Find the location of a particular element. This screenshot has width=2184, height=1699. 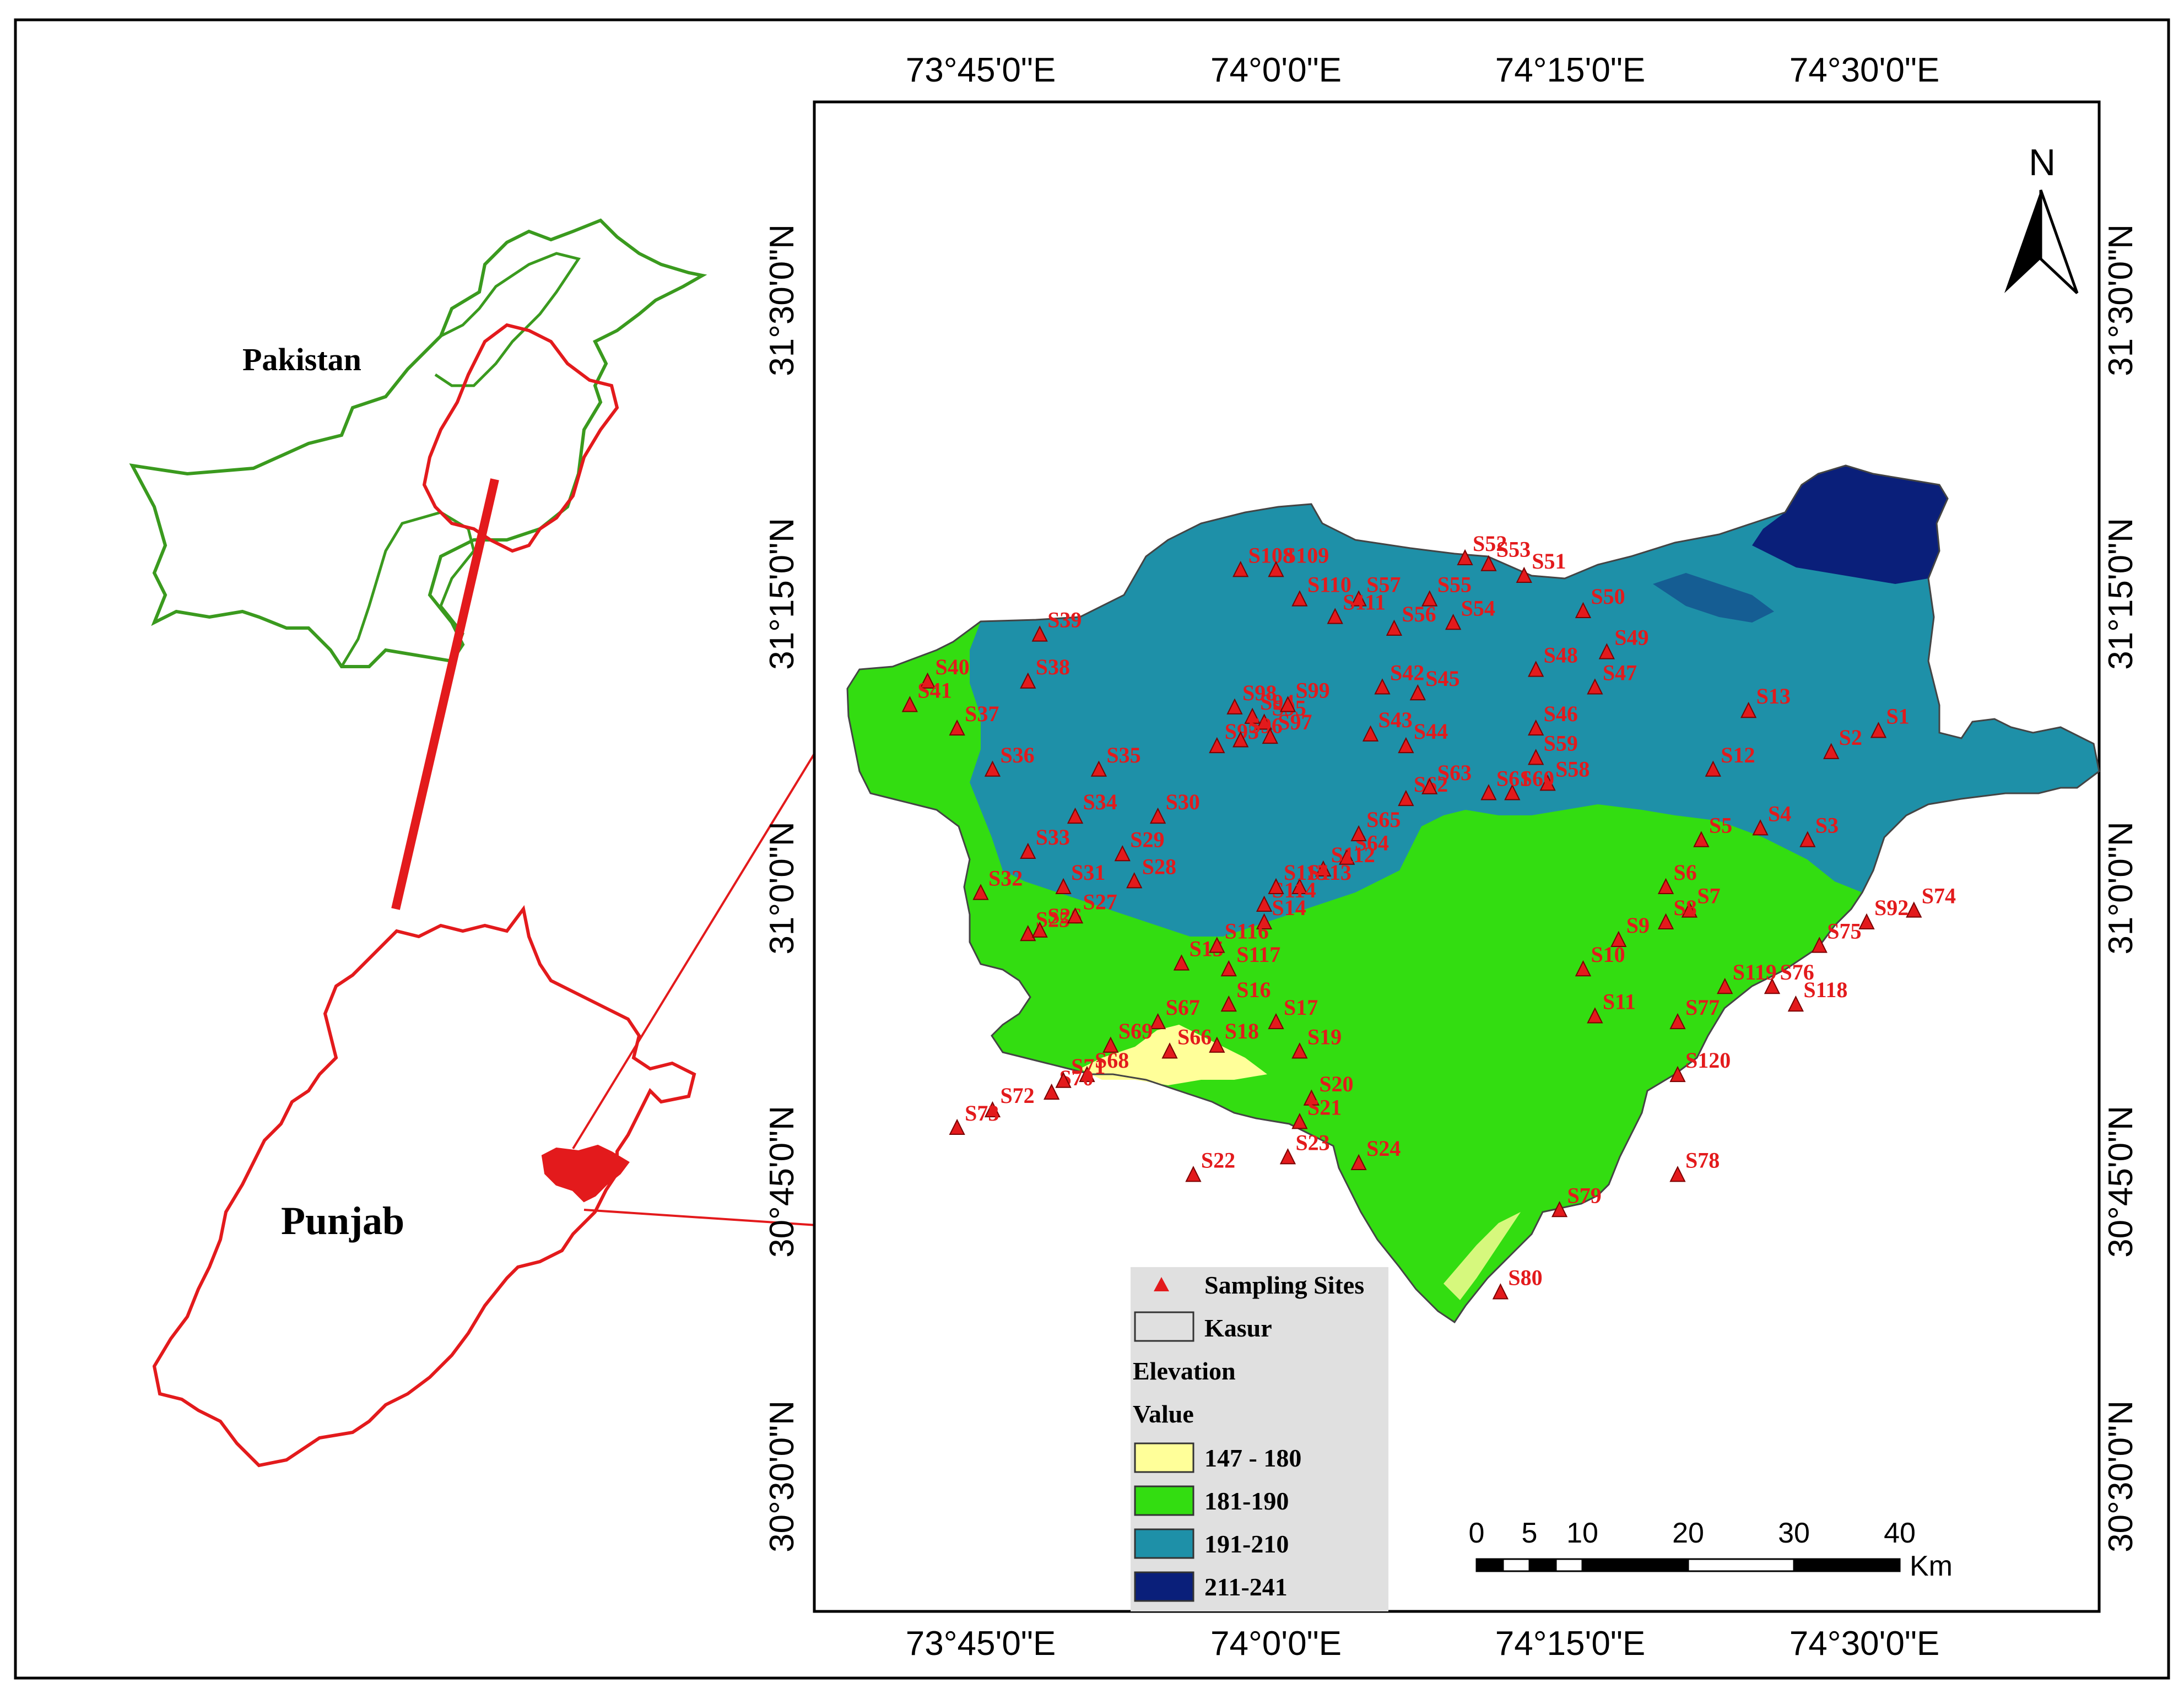

sampling-site-label: S74 is located at coordinates (1939, 896).